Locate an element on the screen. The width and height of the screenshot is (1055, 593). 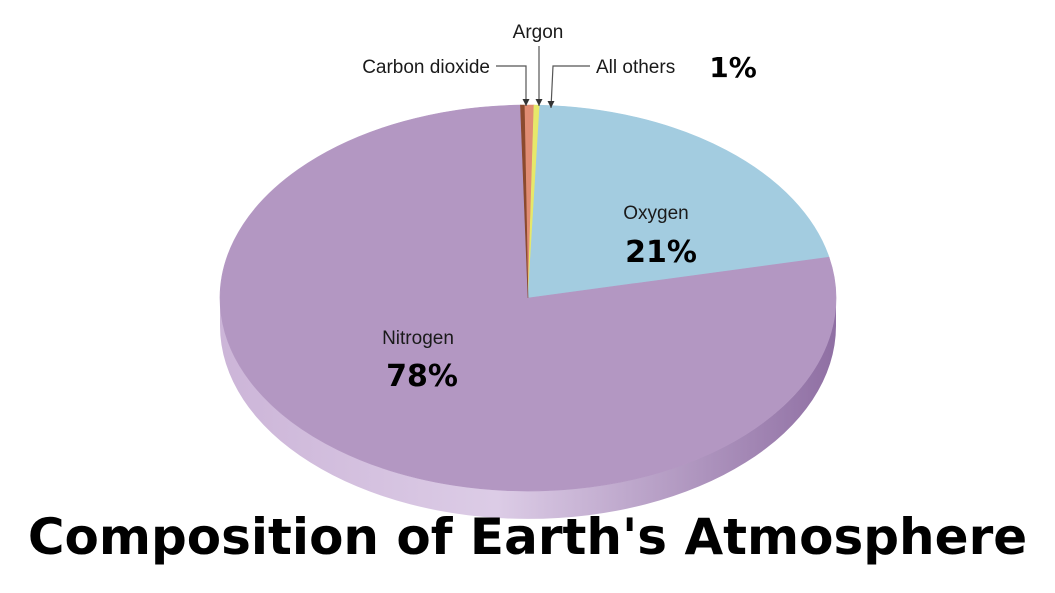
leader-all-others-arrow is located at coordinates (551, 104).